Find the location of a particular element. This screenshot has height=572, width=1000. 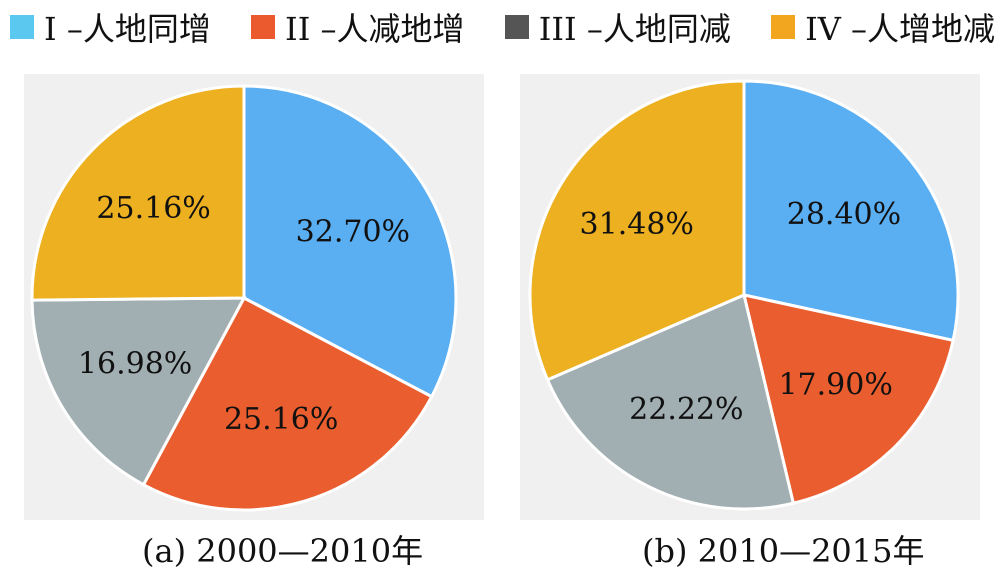

legend-item-1: I –人地同增 is located at coordinates (110, 27).